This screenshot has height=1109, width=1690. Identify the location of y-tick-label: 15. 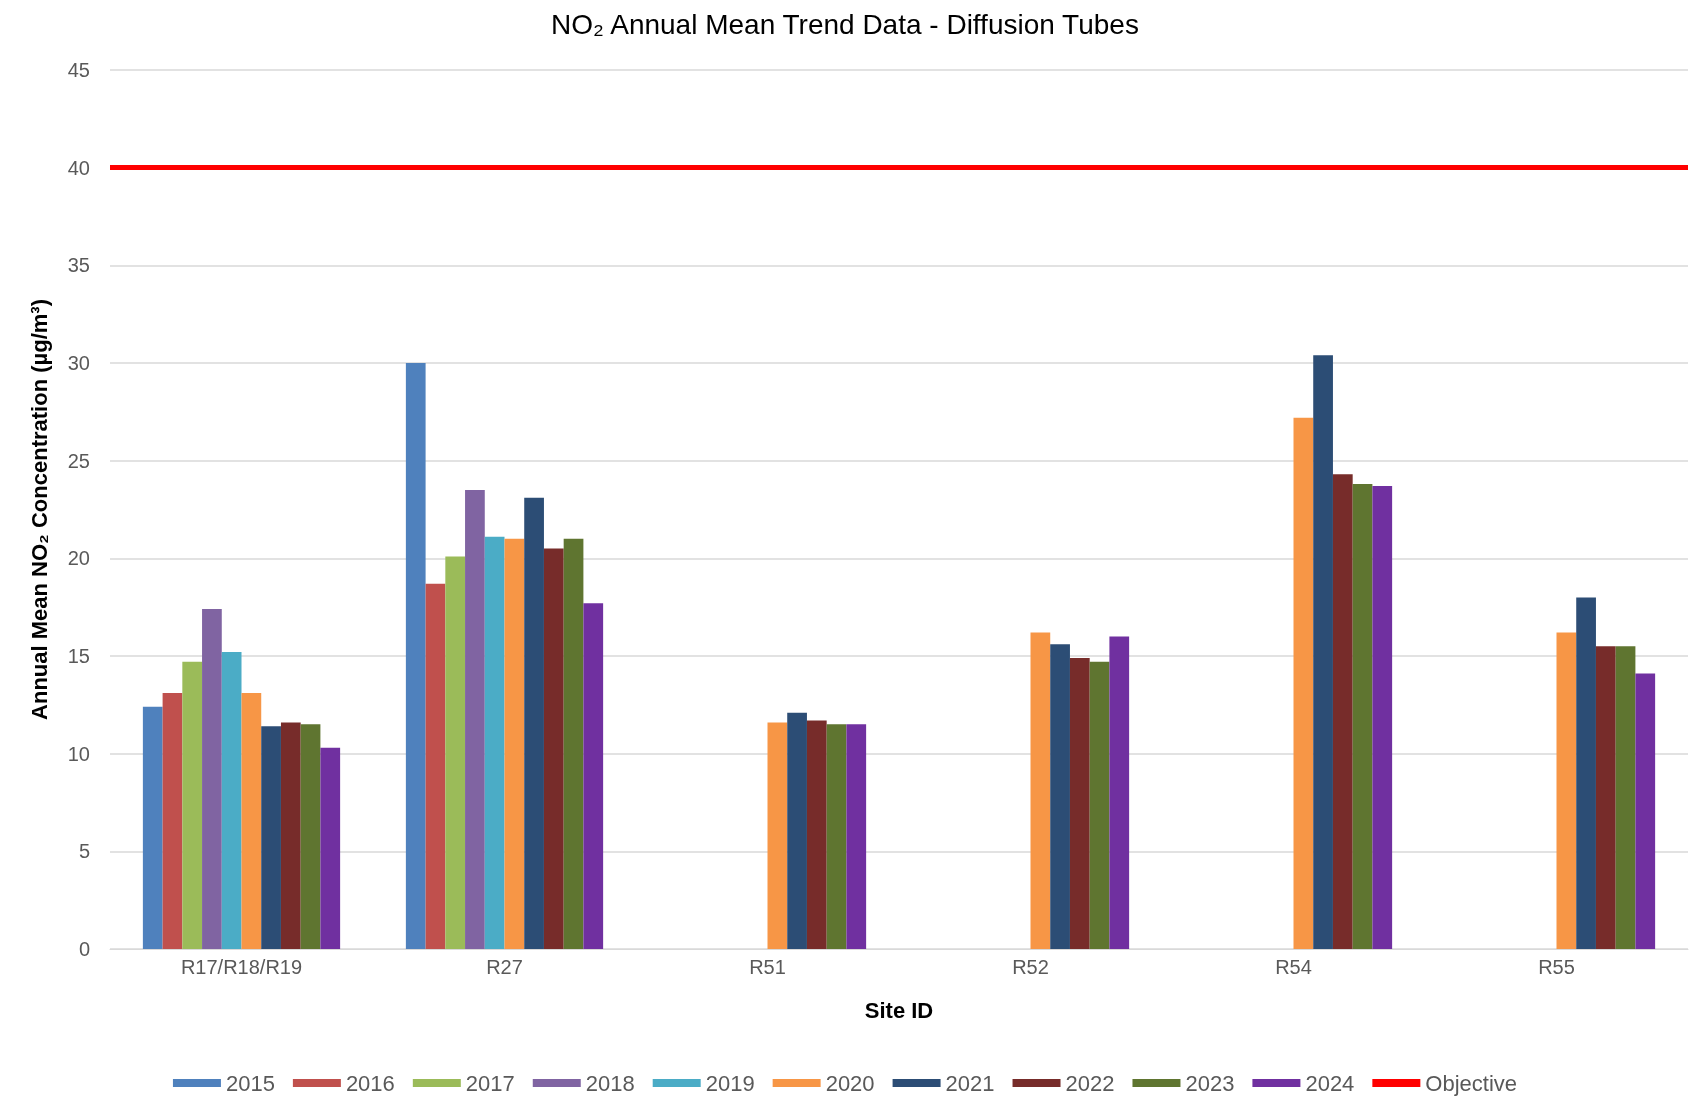
(78, 656).